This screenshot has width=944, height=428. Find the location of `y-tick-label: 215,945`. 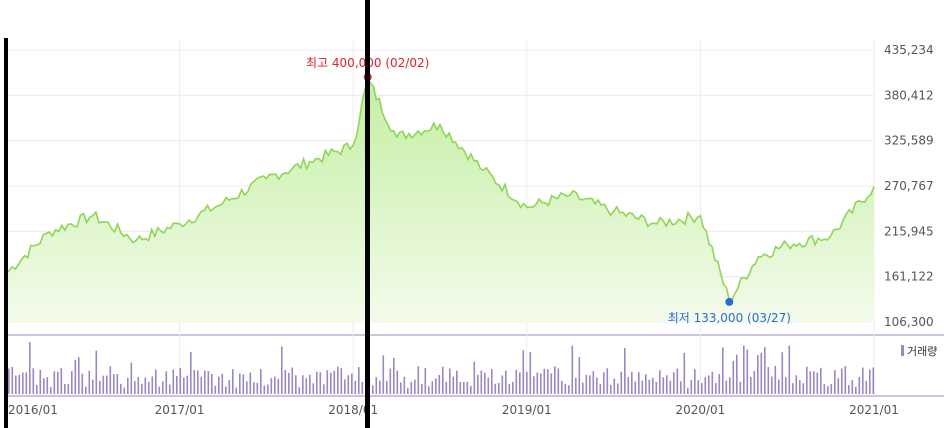

y-tick-label: 215,945 is located at coordinates (909, 231).